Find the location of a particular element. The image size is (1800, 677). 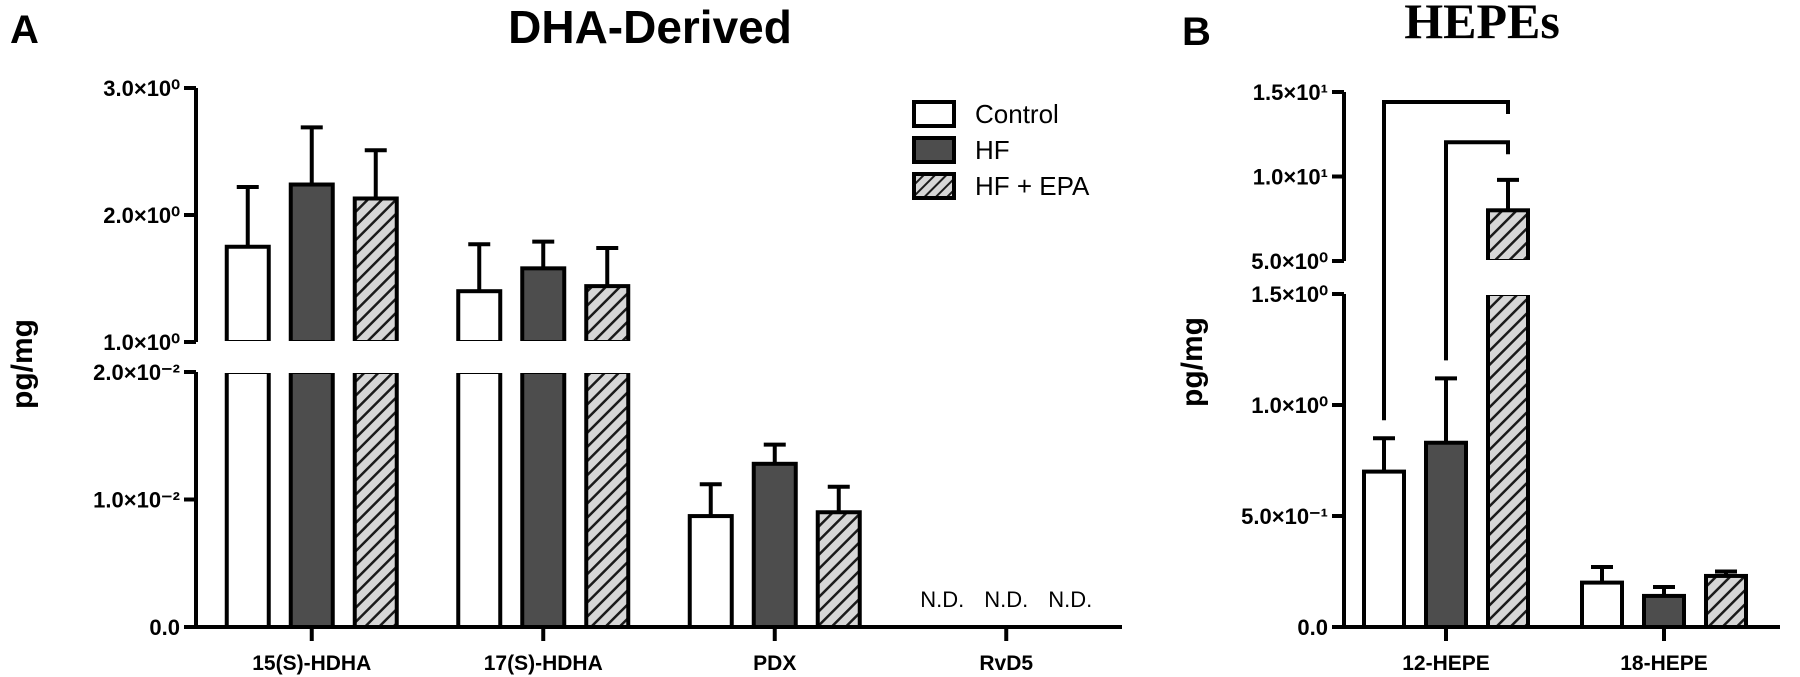

x-tick-label-12-hepe: 12-HEPE is located at coordinates (1446, 663).